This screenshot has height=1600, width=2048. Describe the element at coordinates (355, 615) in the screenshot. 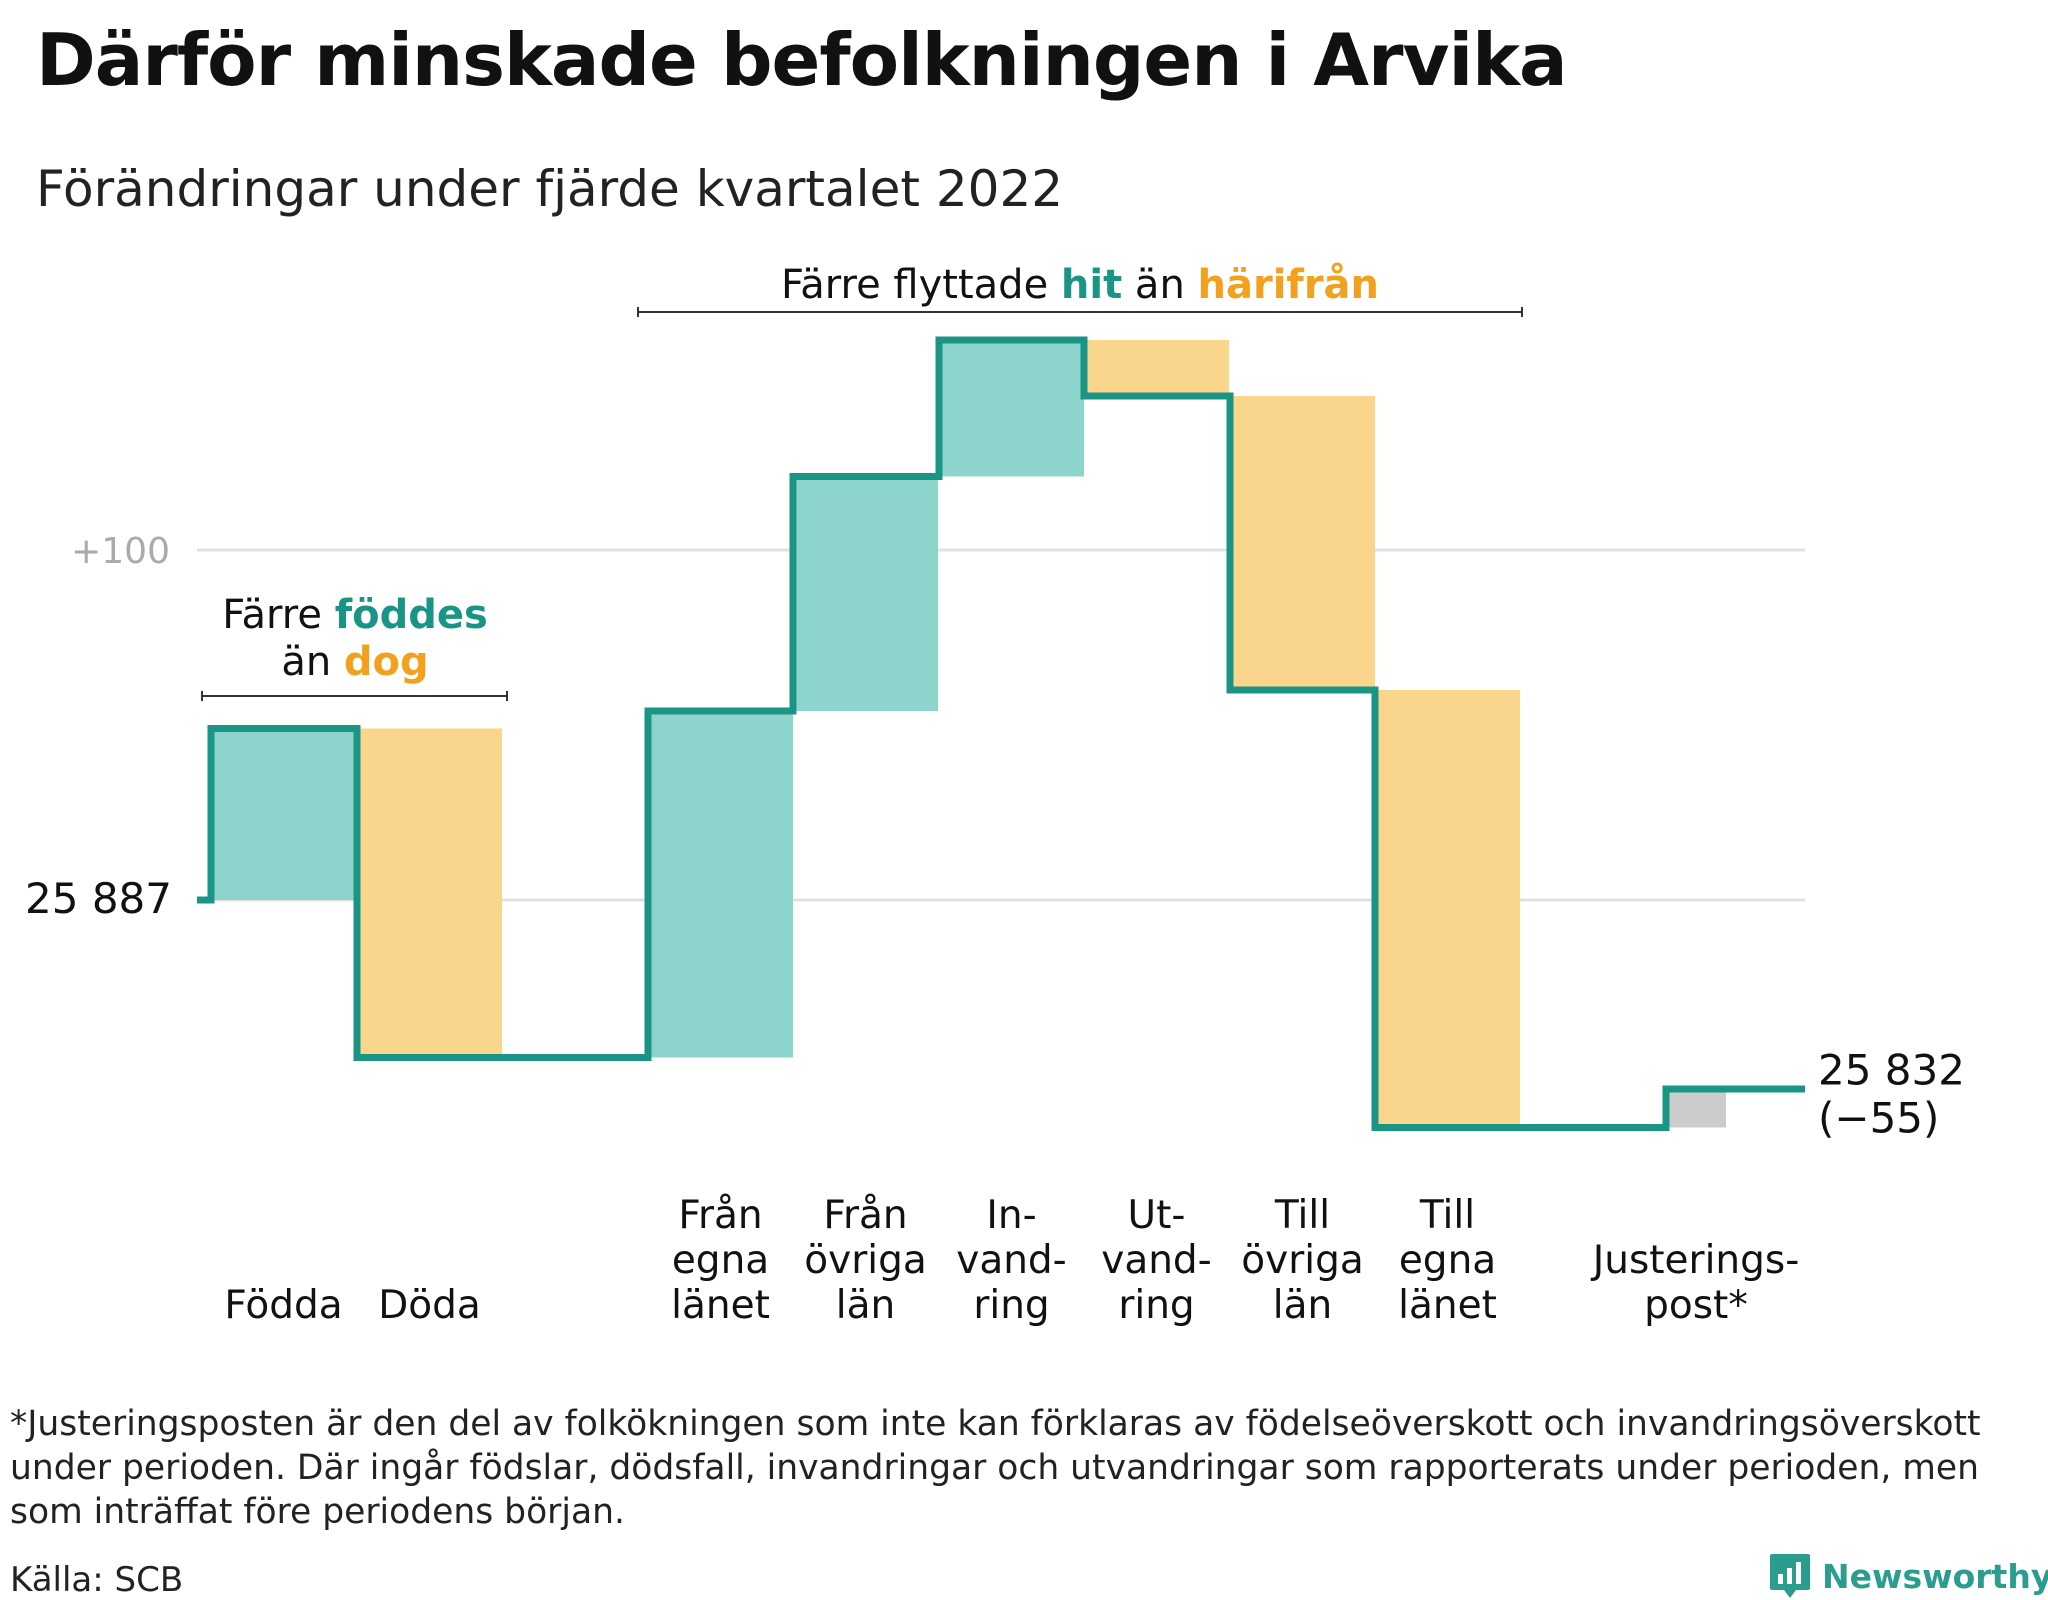

I see `annotation-births-deaths: Färre föddes` at that location.